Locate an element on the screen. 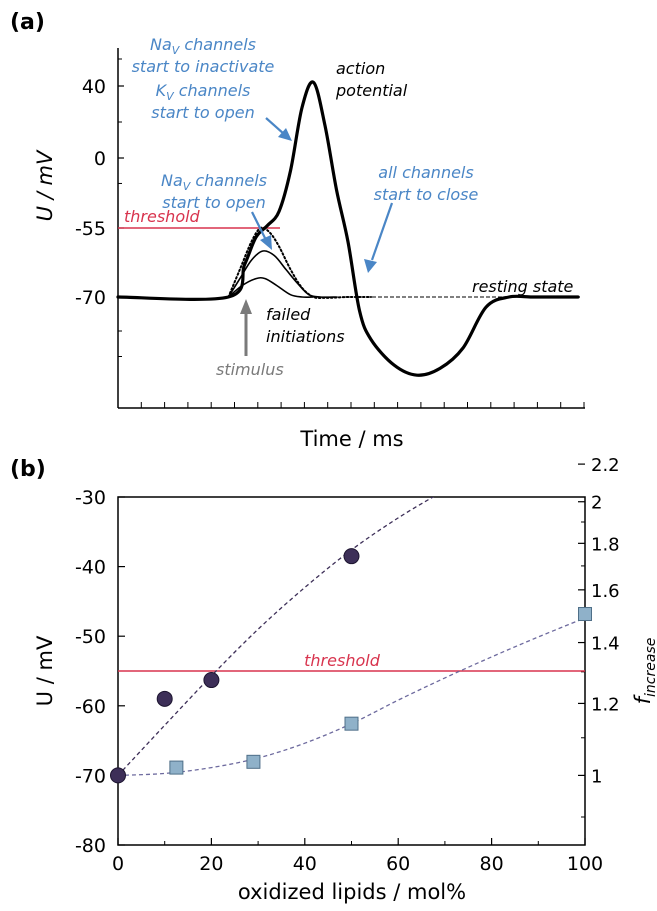 This screenshot has width=657, height=911. annotation-all-close-line2: start to close is located at coordinates (426, 194).